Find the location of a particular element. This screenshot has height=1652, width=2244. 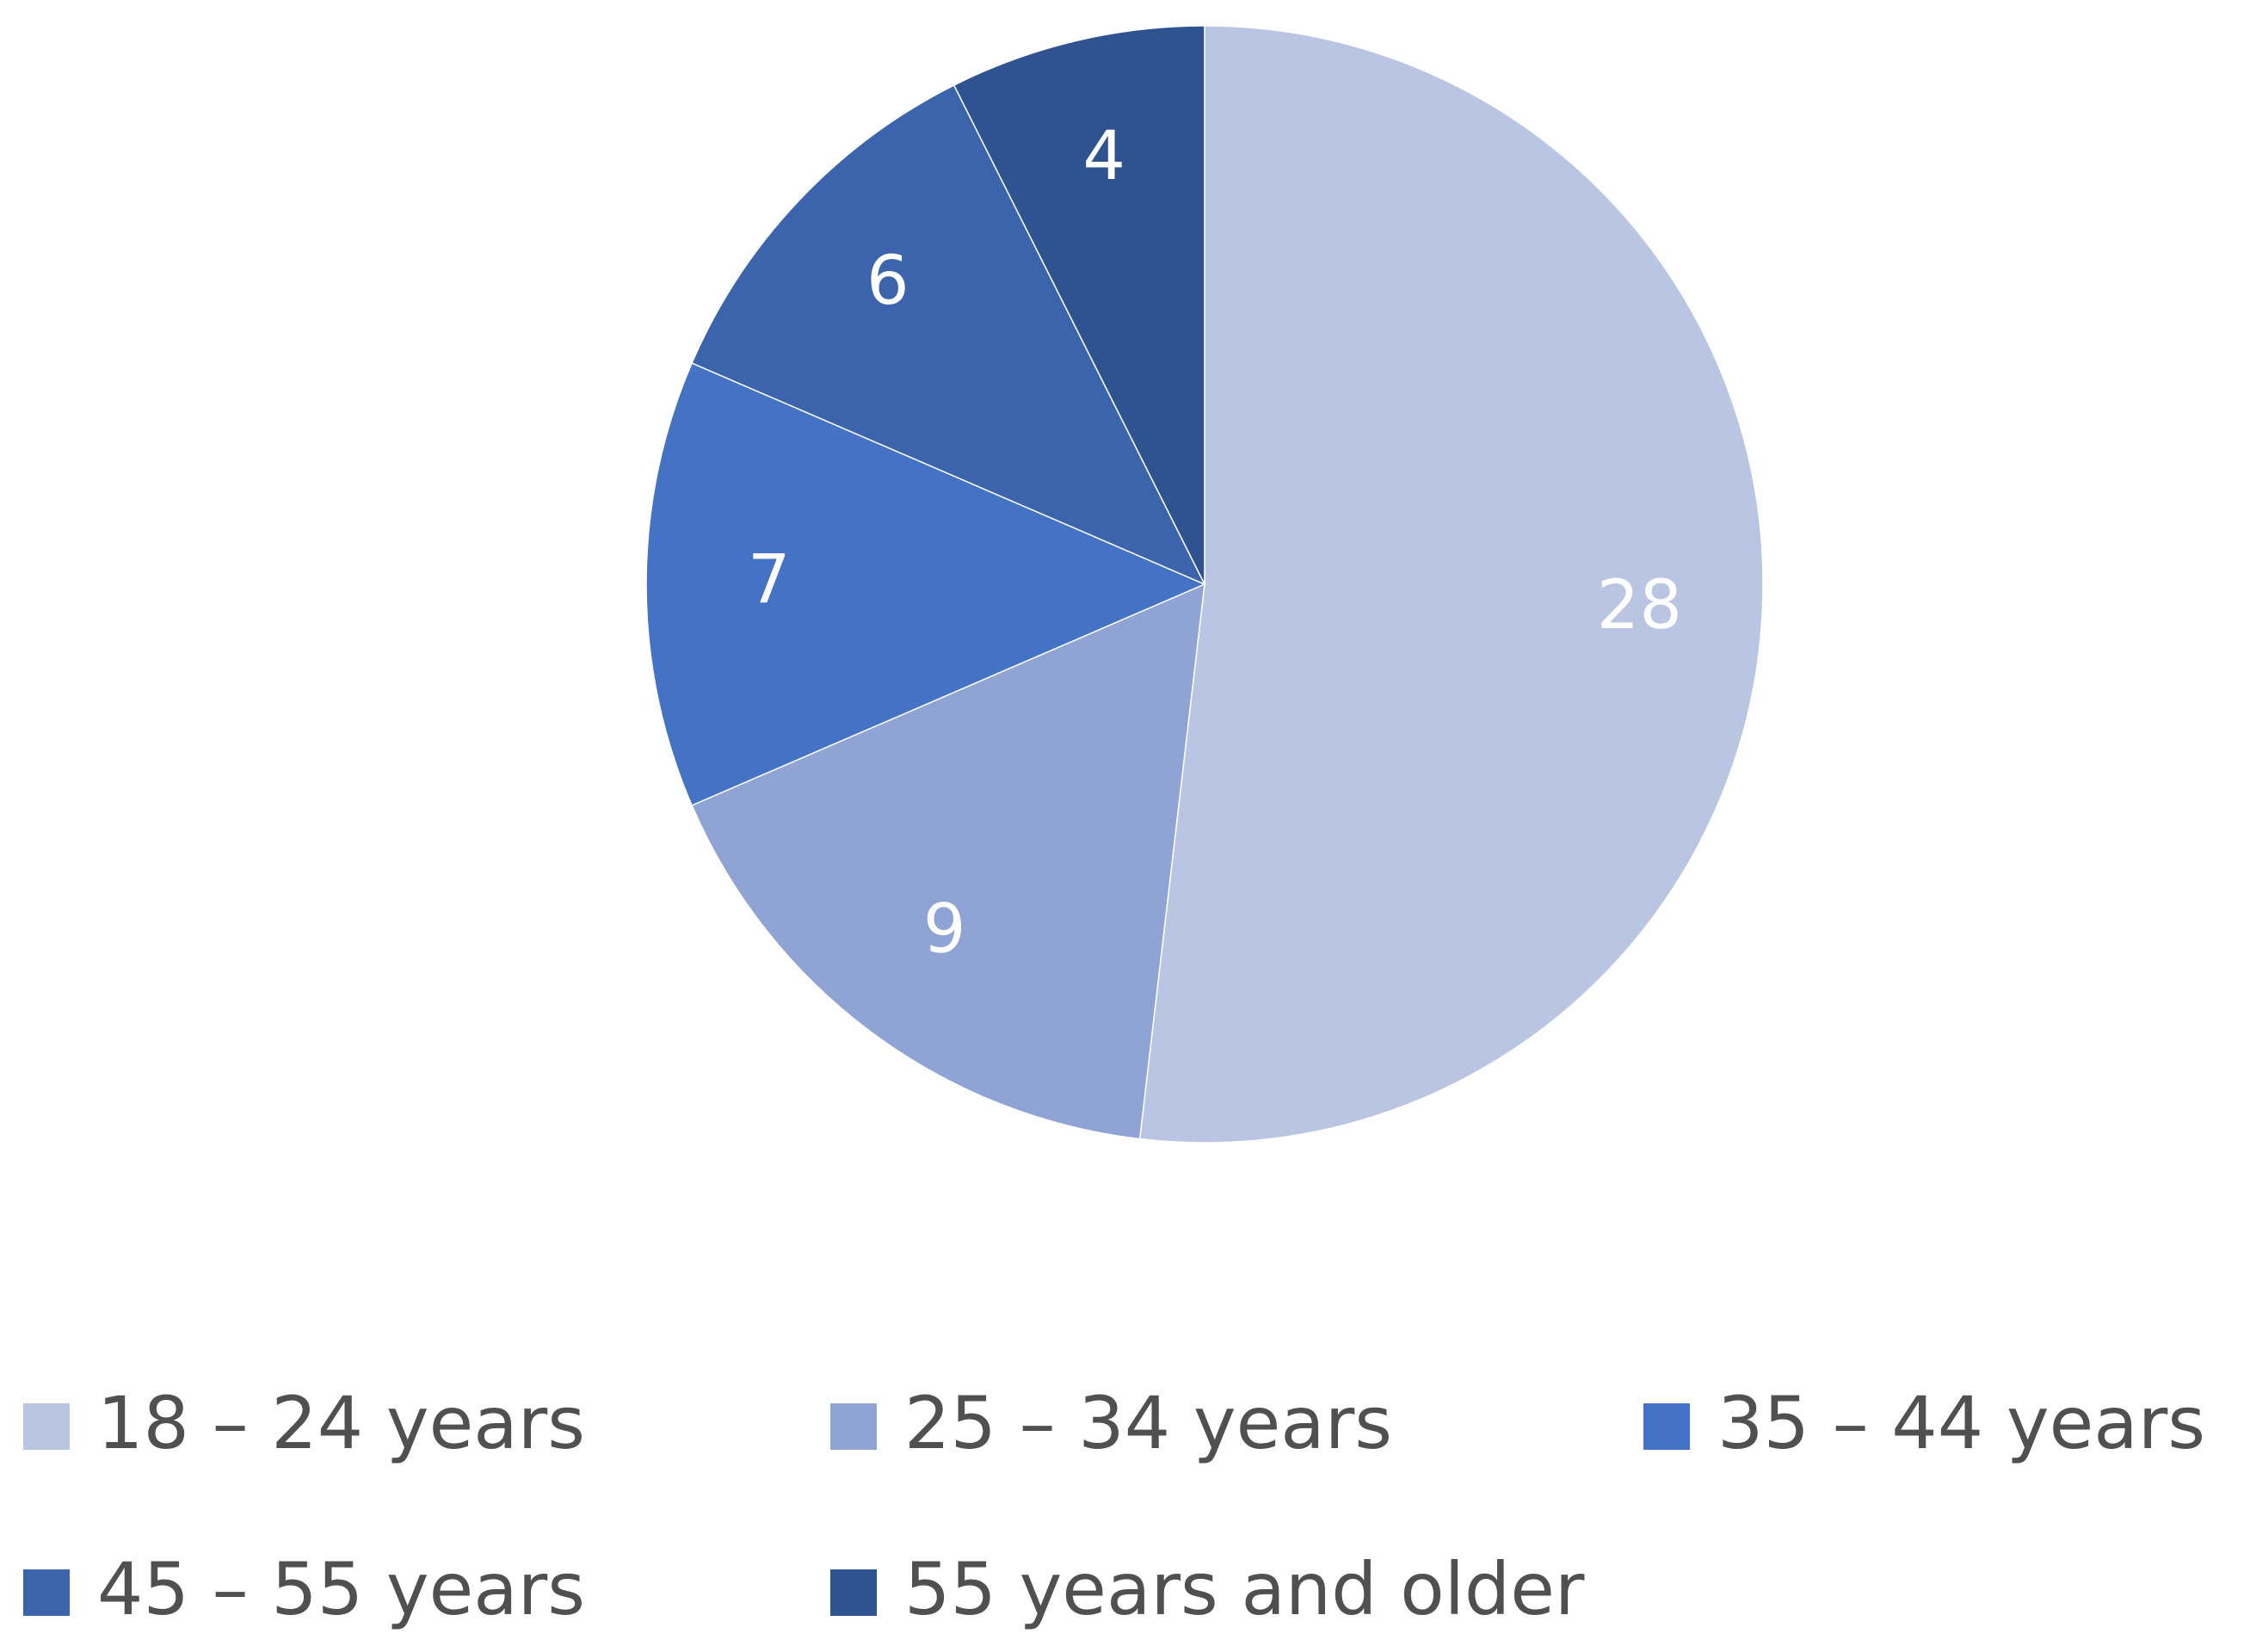

value-label: 7 is located at coordinates (769, 580).